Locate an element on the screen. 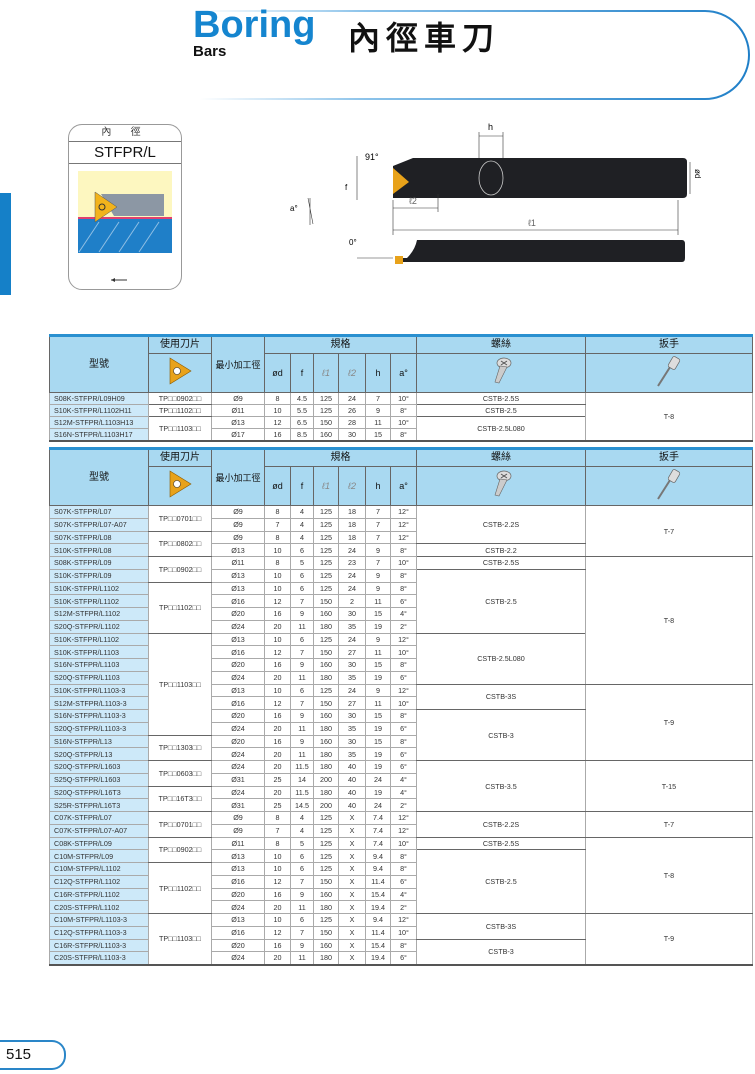 The height and width of the screenshot is (1074, 755). wrench-part: T-7 is located at coordinates (669, 531).